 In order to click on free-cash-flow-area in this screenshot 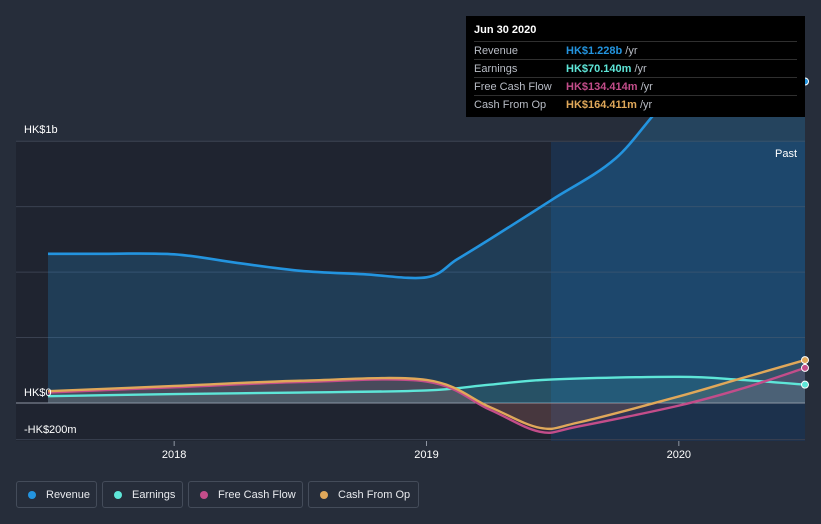, I will do `click(426, 400)`.